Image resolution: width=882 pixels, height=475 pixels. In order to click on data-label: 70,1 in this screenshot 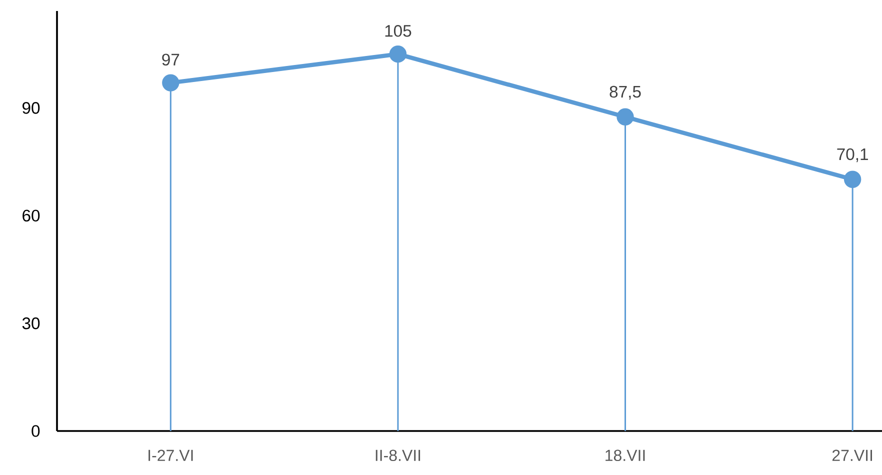, I will do `click(852, 155)`.